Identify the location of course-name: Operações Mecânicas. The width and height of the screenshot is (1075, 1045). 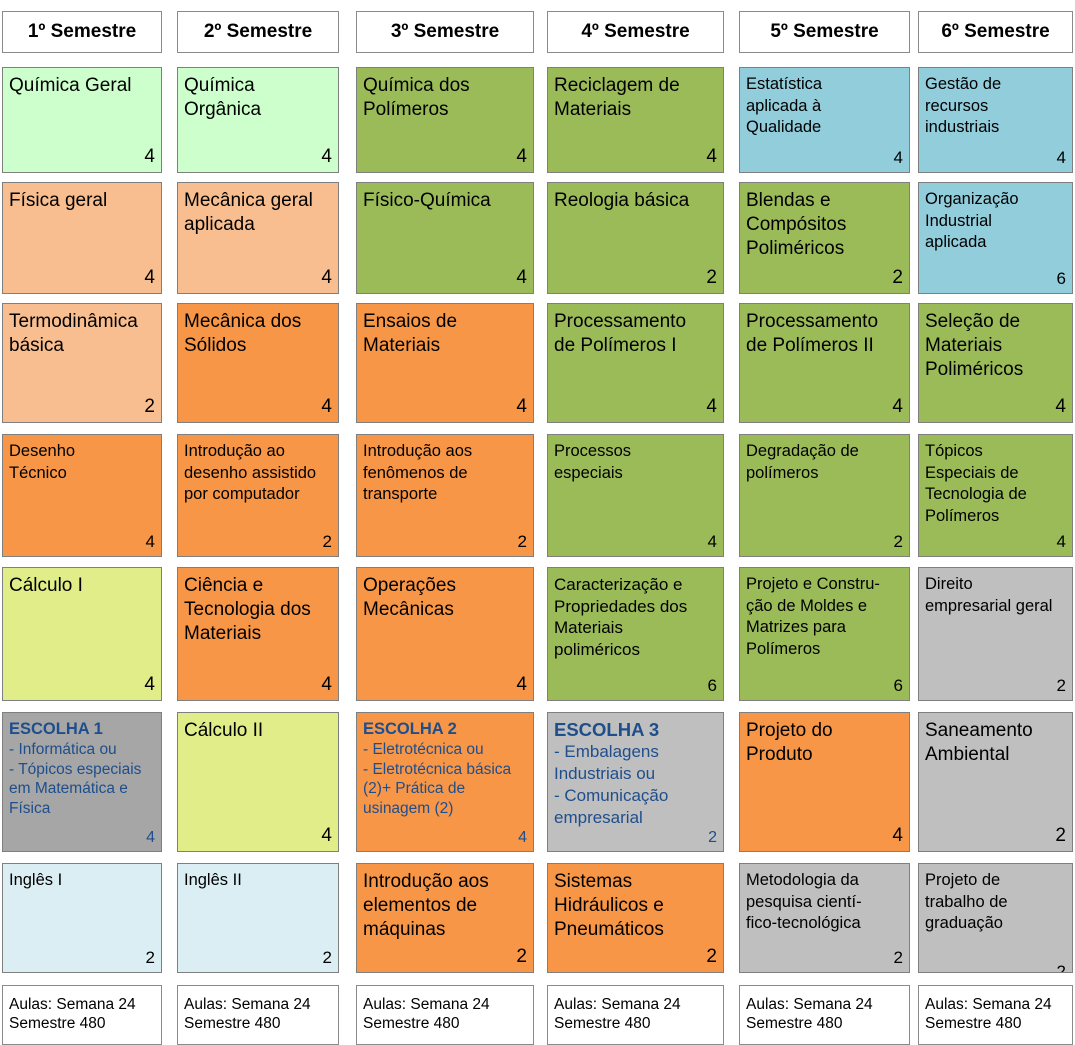
(409, 597).